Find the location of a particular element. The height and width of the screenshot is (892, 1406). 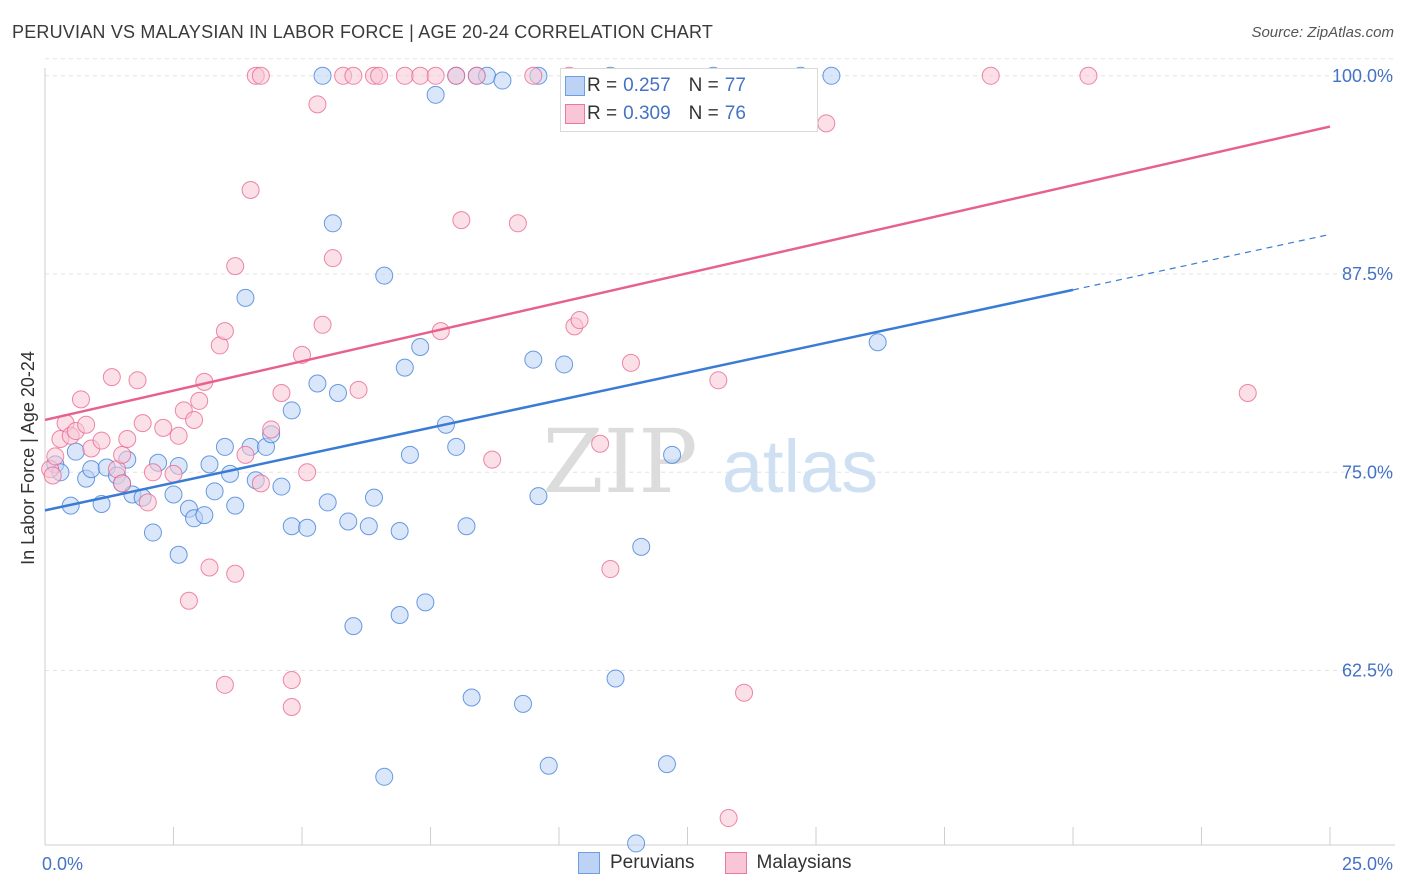

legend-swatch-peruvians is located at coordinates (589, 863).